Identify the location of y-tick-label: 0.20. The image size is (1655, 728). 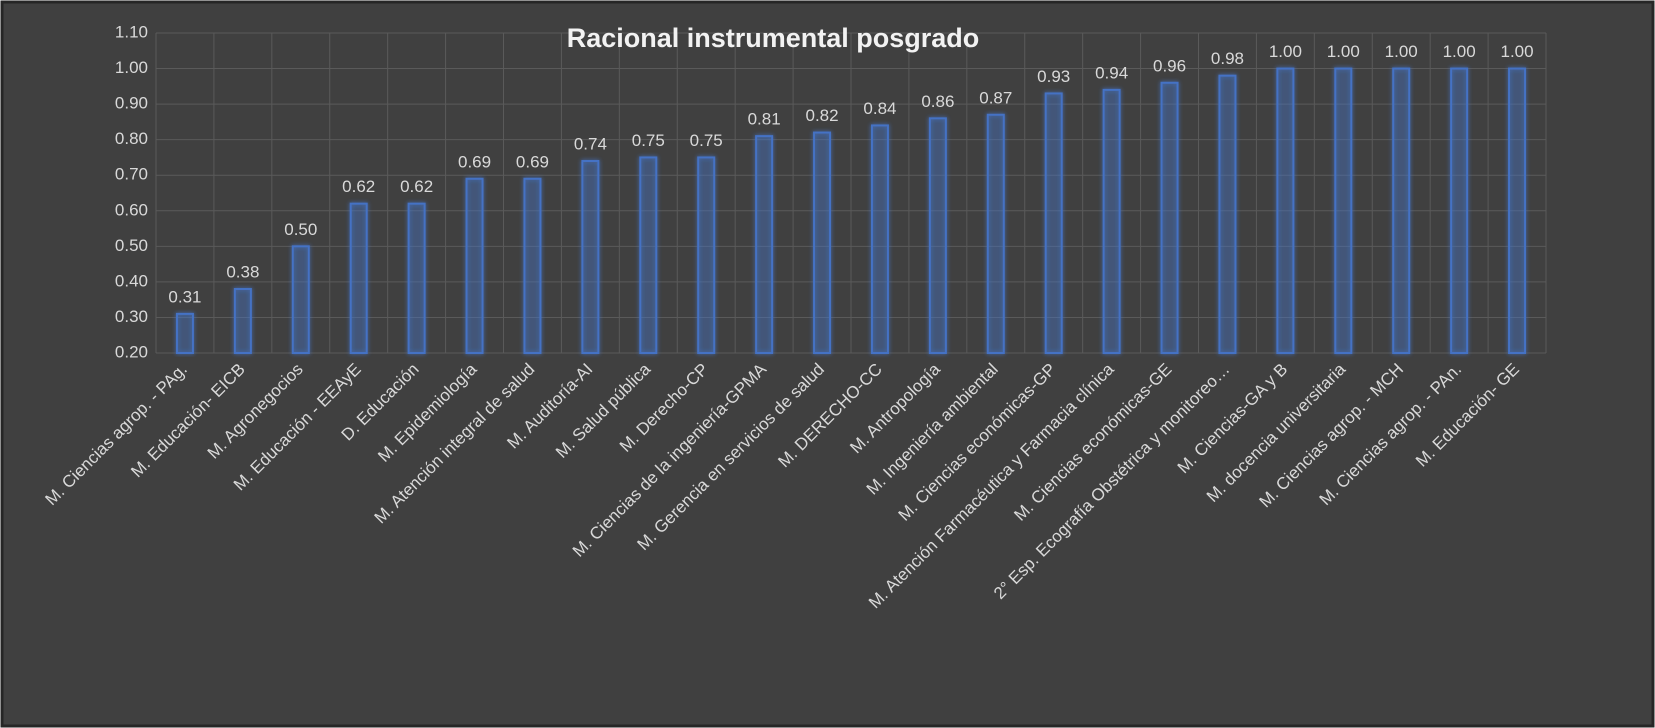
(131, 351).